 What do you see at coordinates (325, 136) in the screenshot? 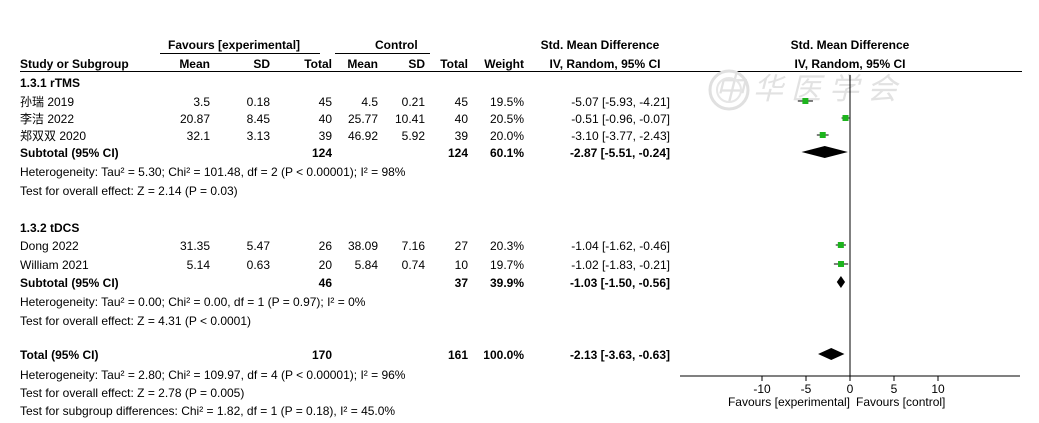
I see `total-e: 39` at bounding box center [325, 136].